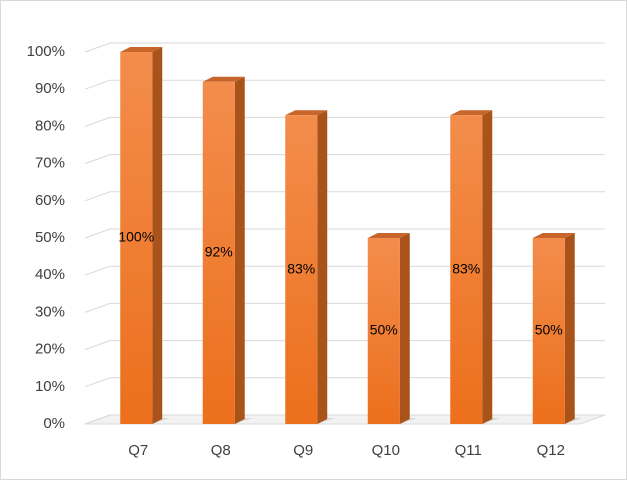 The height and width of the screenshot is (480, 627). What do you see at coordinates (50, 200) in the screenshot?
I see `y-tick-label: 60%` at bounding box center [50, 200].